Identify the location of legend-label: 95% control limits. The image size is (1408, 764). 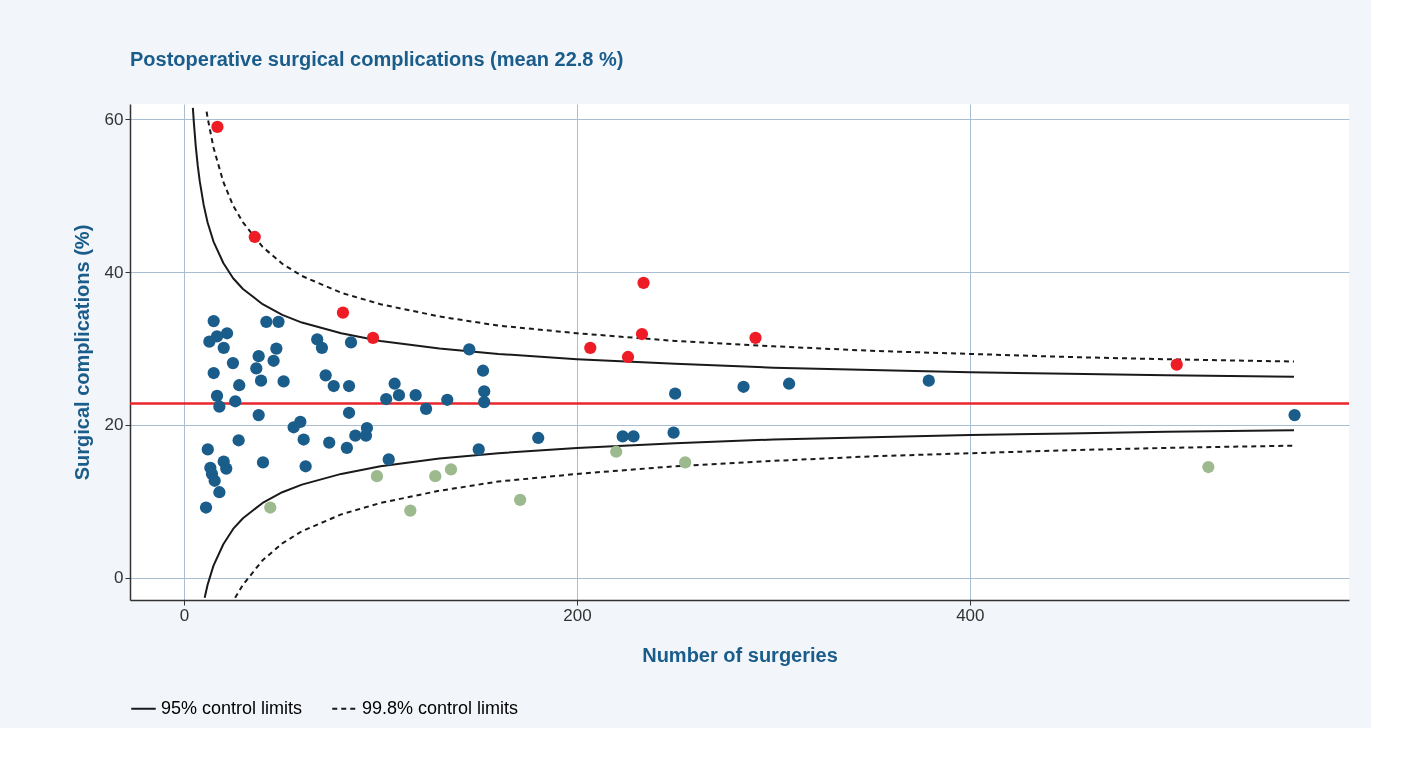
(232, 707).